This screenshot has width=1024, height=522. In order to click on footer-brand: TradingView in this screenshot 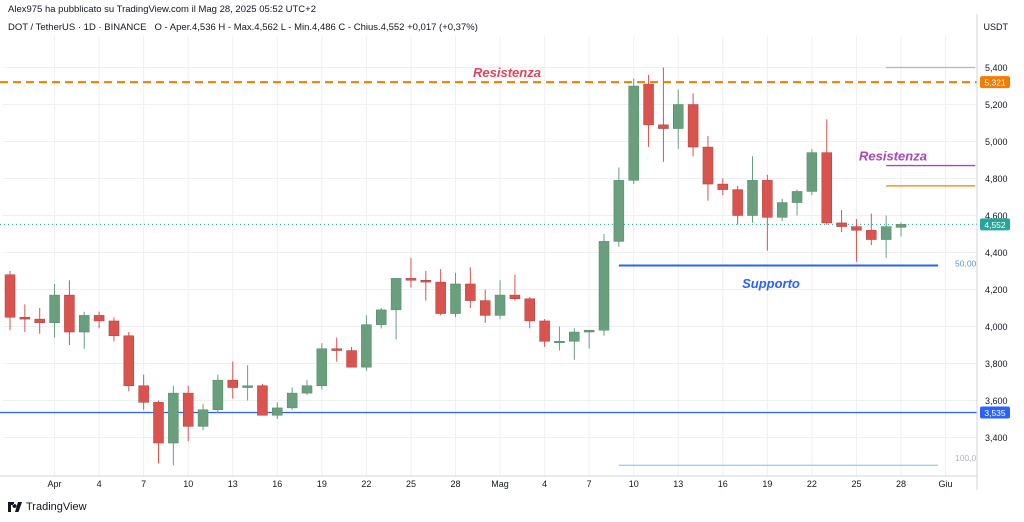, I will do `click(47, 507)`.